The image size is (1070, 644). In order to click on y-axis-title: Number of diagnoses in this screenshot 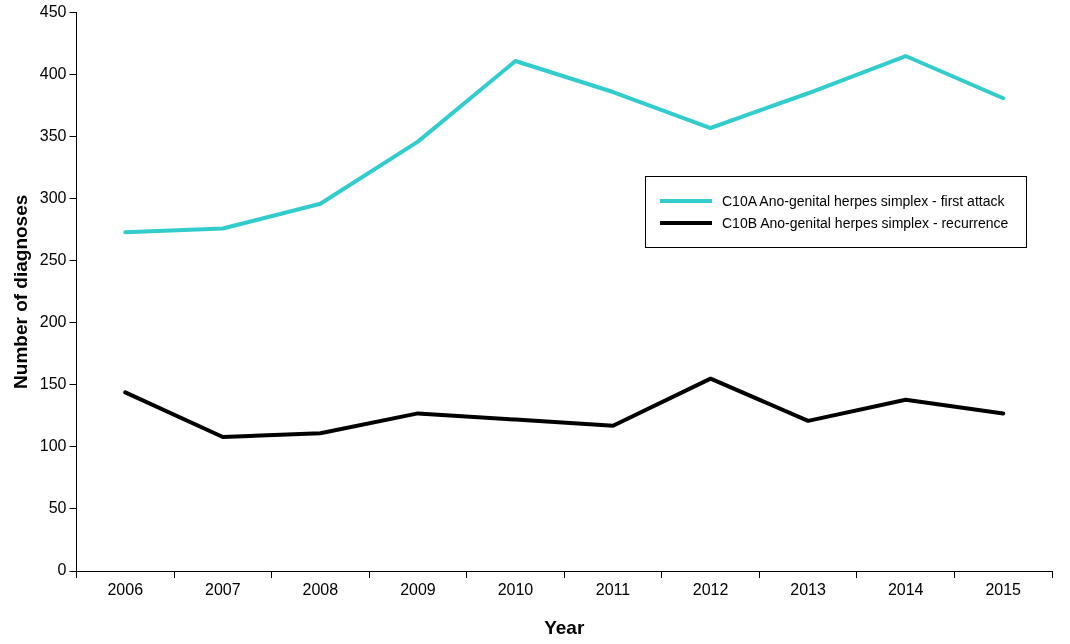, I will do `click(20, 291)`.